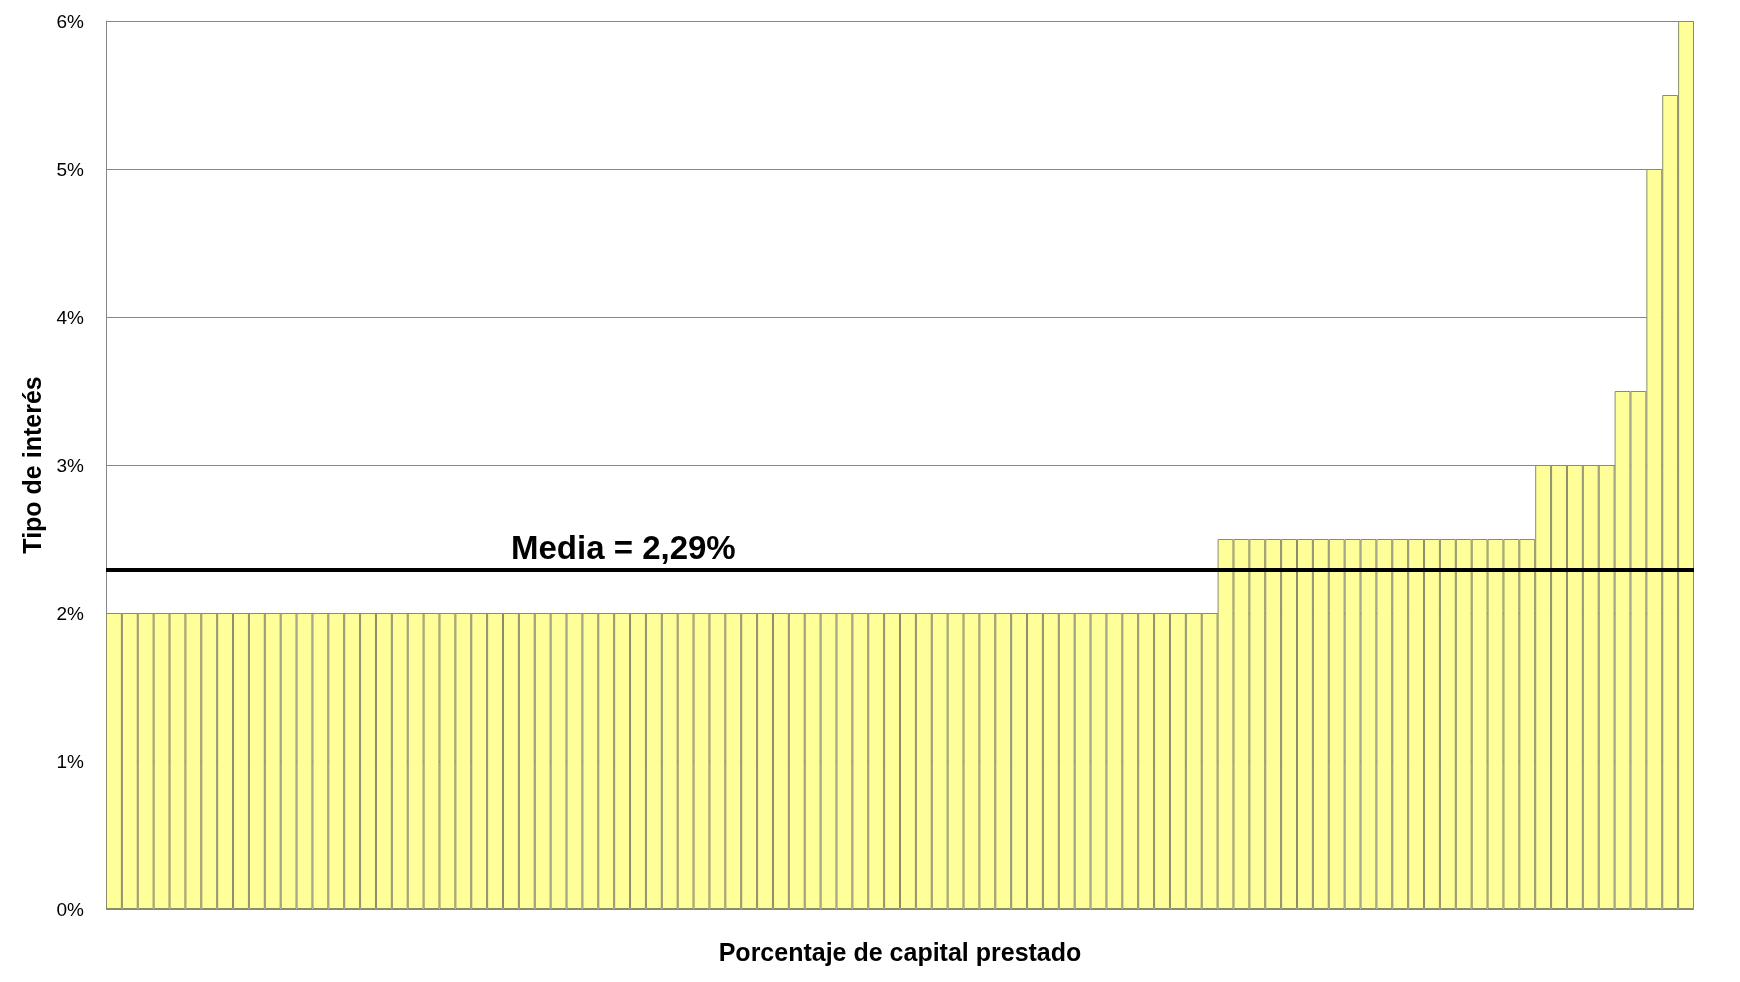  I want to click on y-tick-label: 1%, so click(70, 761).